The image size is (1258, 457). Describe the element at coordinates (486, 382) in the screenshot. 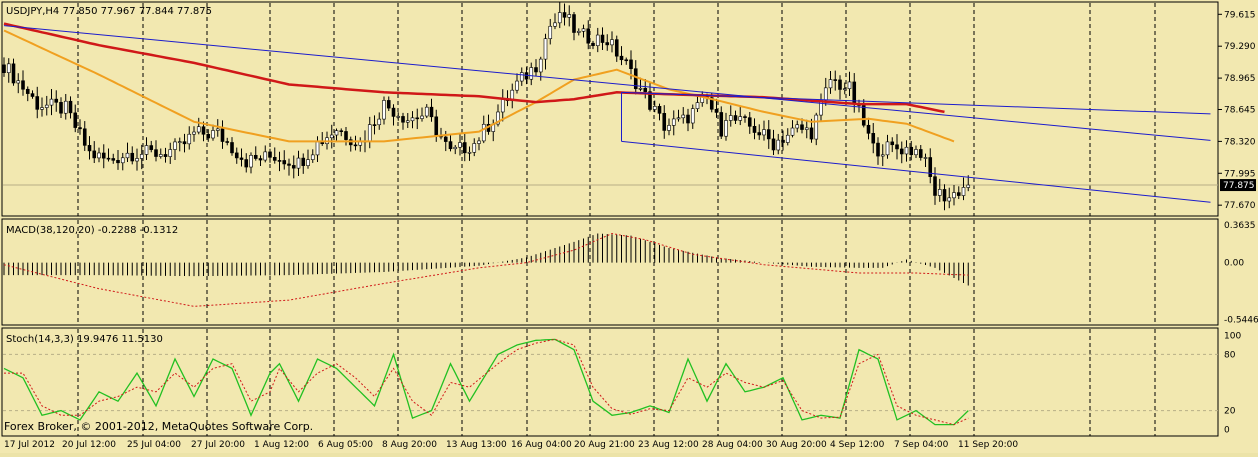

I see `stoch-signal-line` at that location.